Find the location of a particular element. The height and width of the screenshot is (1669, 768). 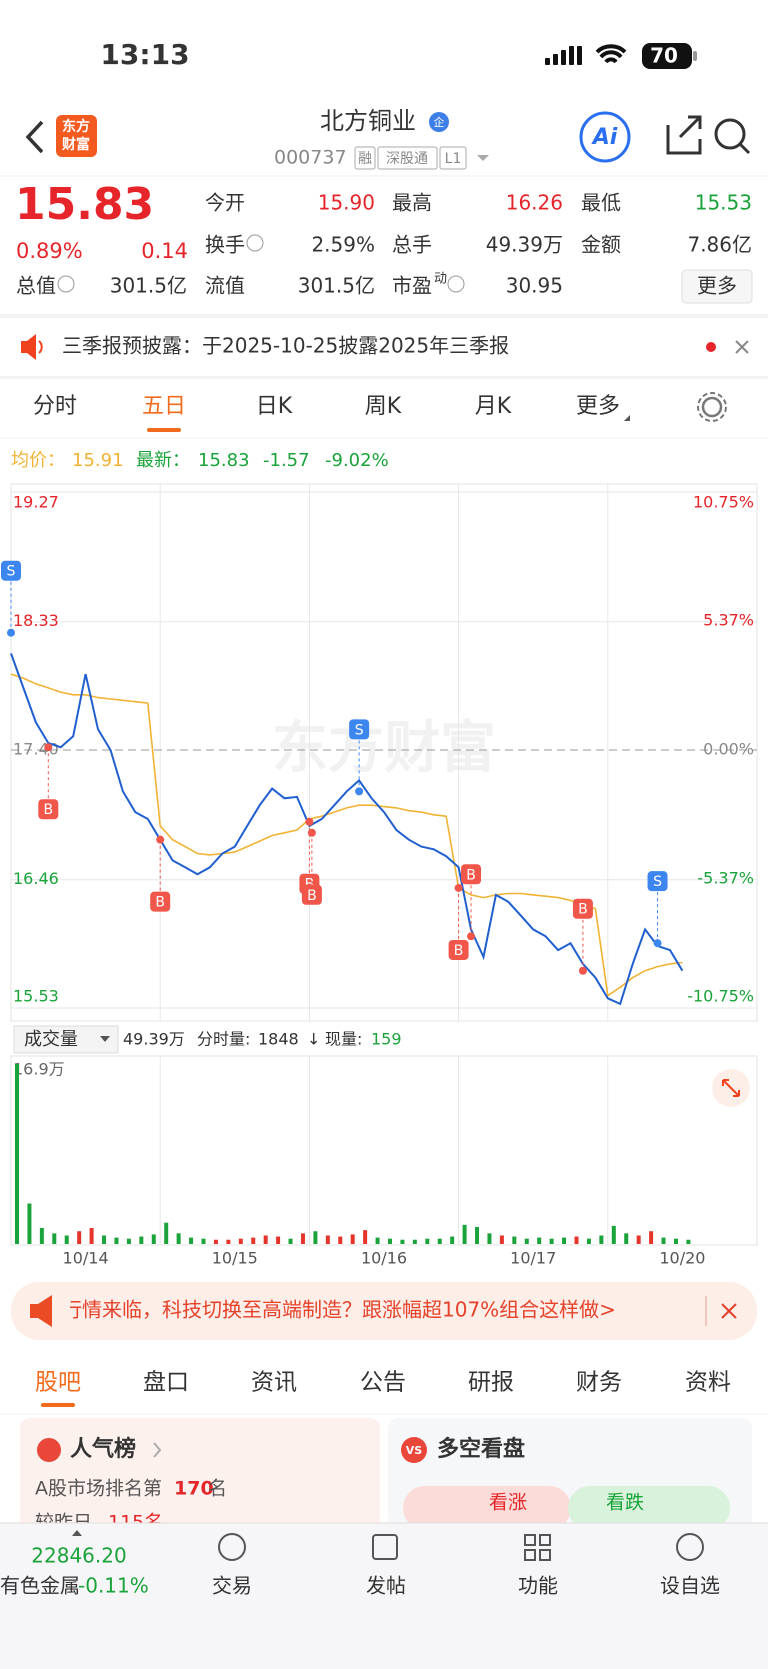

down-pill is located at coordinates (649, 1508).